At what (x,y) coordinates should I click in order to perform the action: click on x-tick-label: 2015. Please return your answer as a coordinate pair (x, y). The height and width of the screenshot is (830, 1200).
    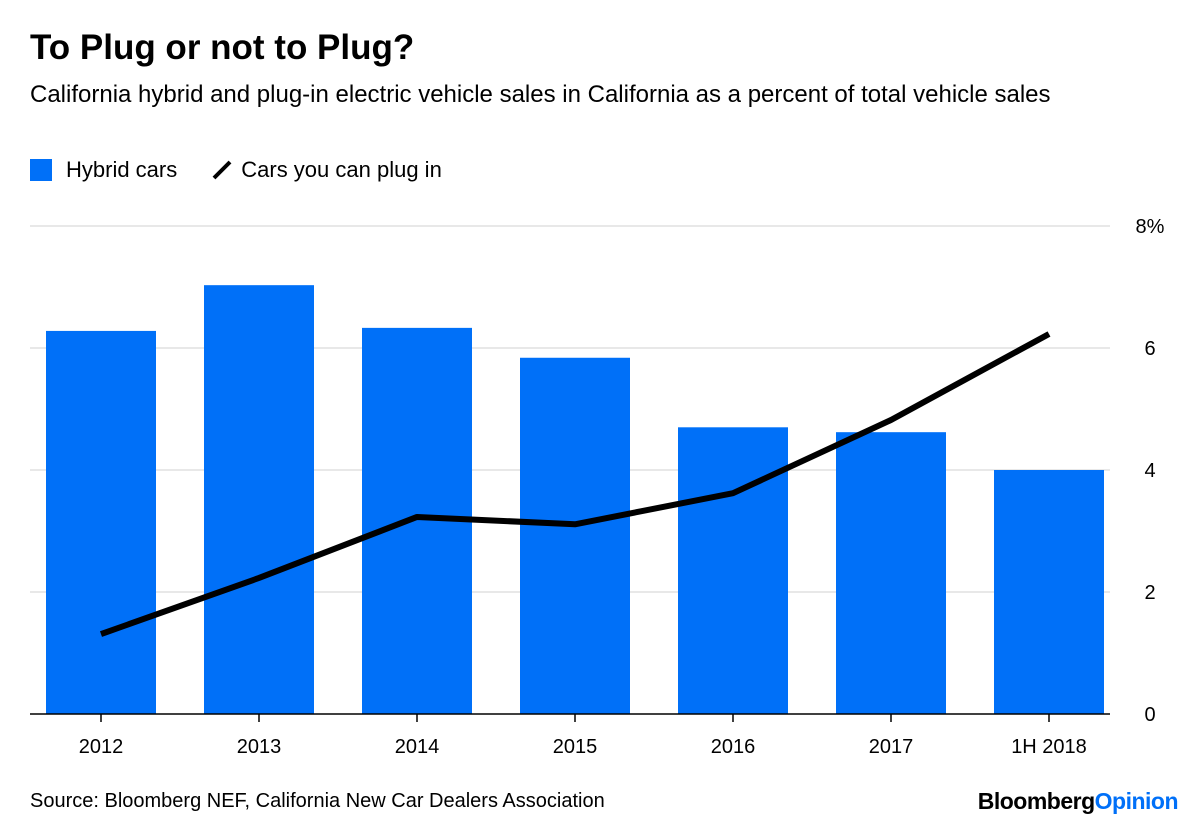
    Looking at the image, I should click on (575, 747).